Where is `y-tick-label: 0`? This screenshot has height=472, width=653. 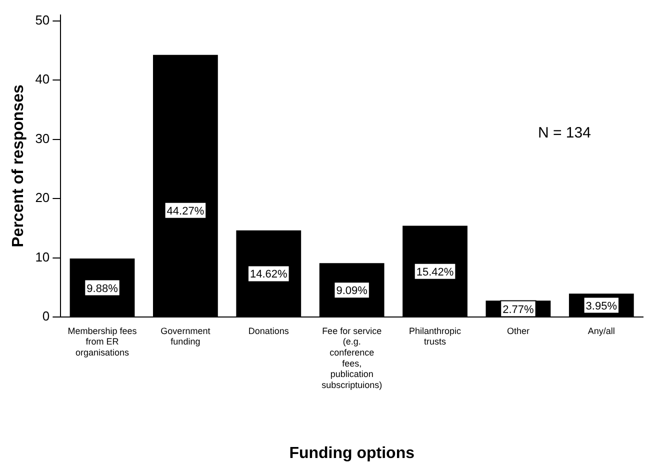 y-tick-label: 0 is located at coordinates (46, 316).